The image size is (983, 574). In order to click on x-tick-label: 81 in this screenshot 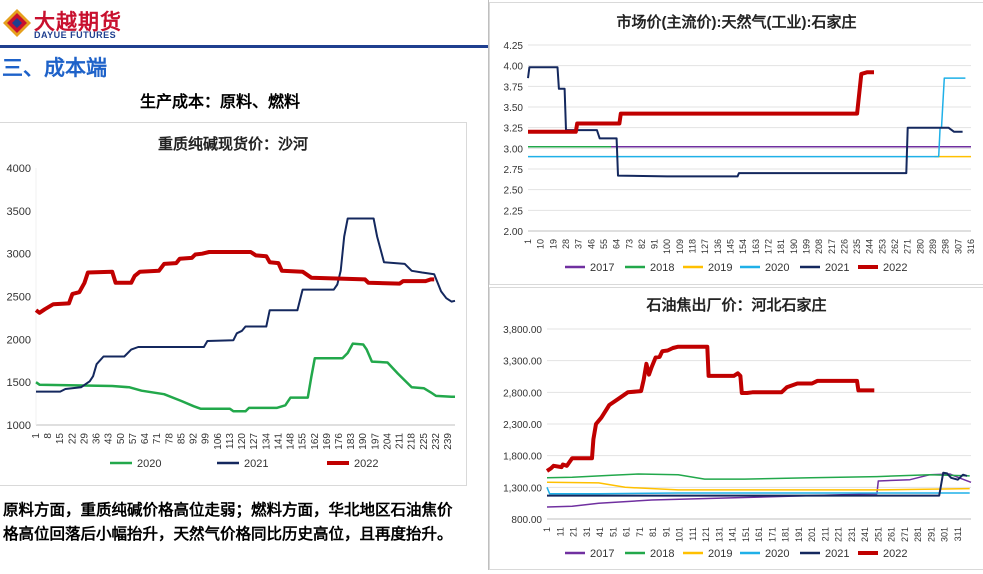, I will do `click(653, 532)`.